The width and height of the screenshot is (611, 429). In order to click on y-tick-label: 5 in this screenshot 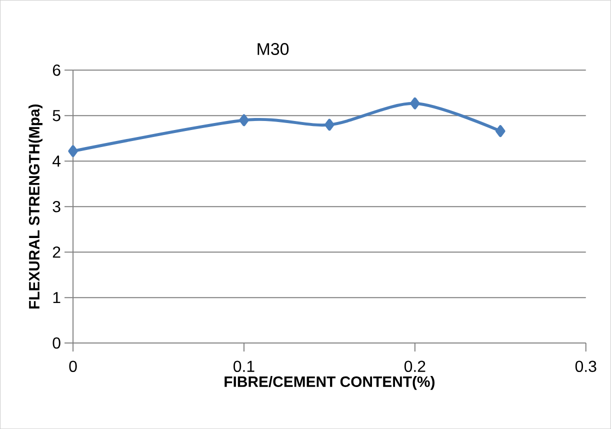, I will do `click(56, 116)`.